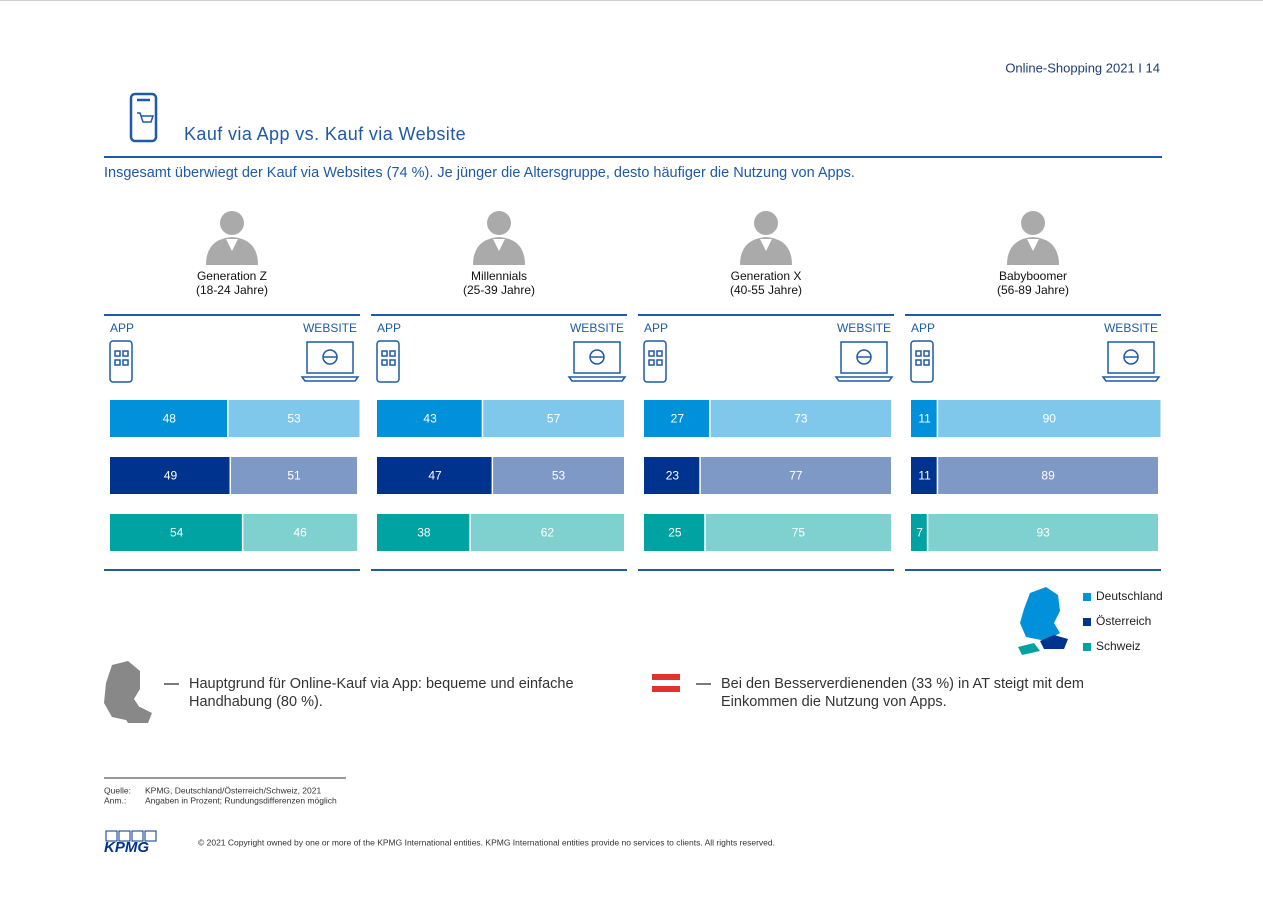 The image size is (1263, 900). What do you see at coordinates (499, 290) in the screenshot?
I see `group-subtitle: (25-39 Jahre)` at bounding box center [499, 290].